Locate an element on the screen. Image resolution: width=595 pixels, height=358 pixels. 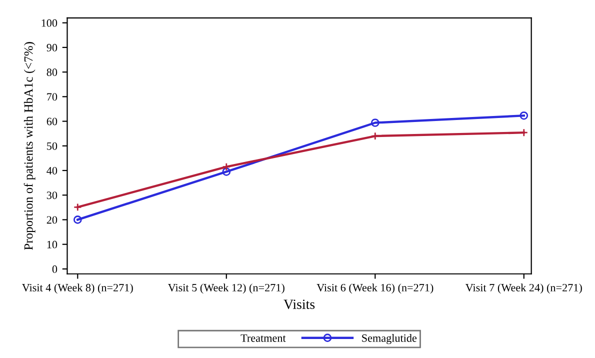
legend-label: Semaglutide is located at coordinates (389, 339).